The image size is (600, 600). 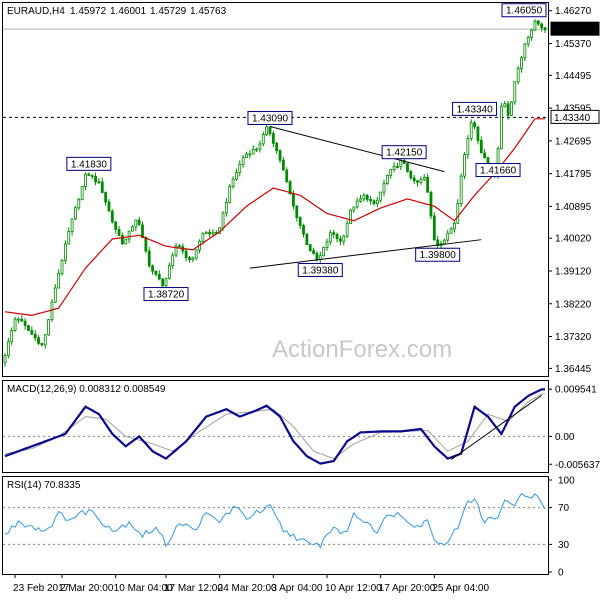 I want to click on rsi-line, so click(x=275, y=520).